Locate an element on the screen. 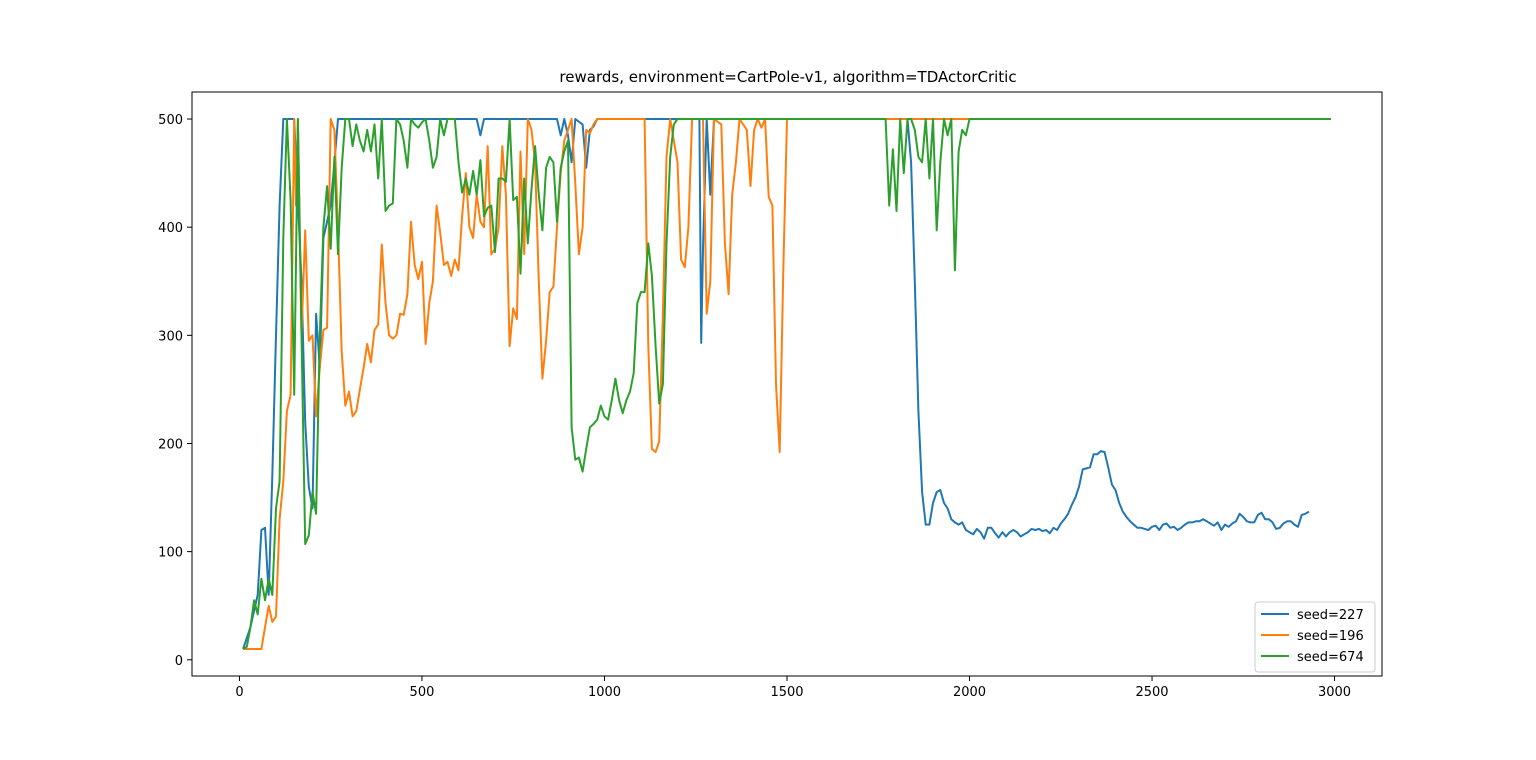  x-tick-label: 2000 is located at coordinates (969, 692).